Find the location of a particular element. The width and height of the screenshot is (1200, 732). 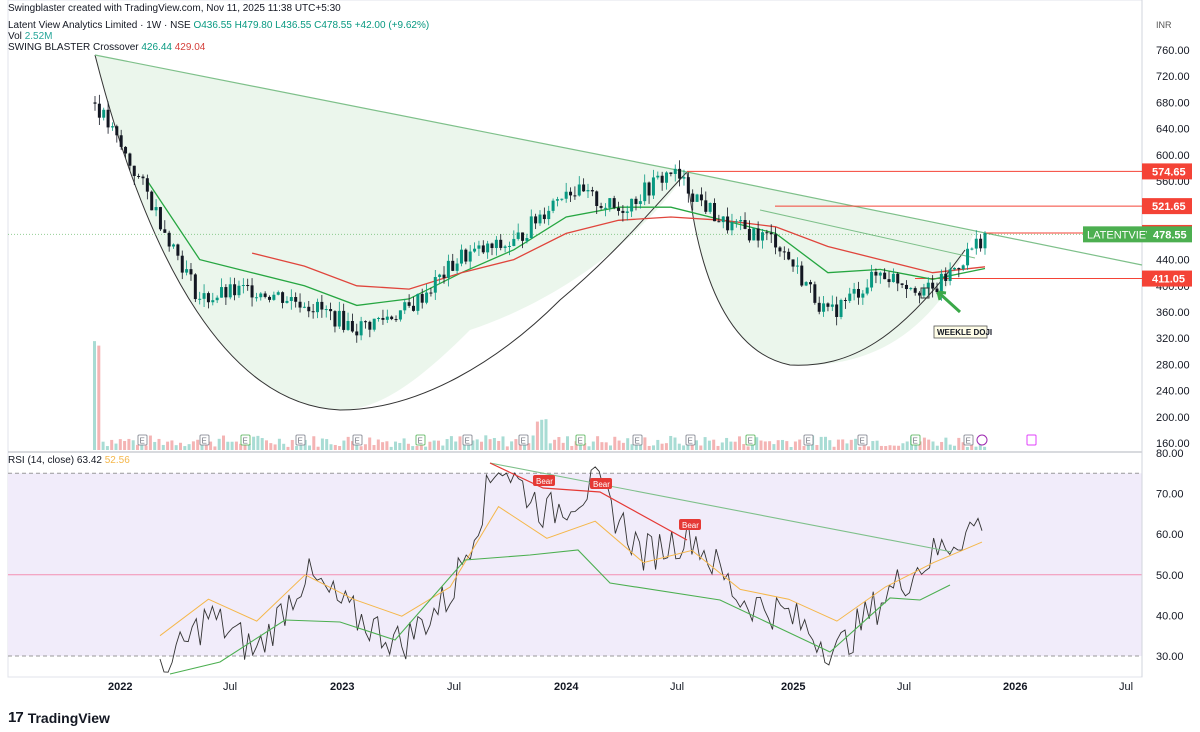

price-tick: 440.00 is located at coordinates (1173, 261).